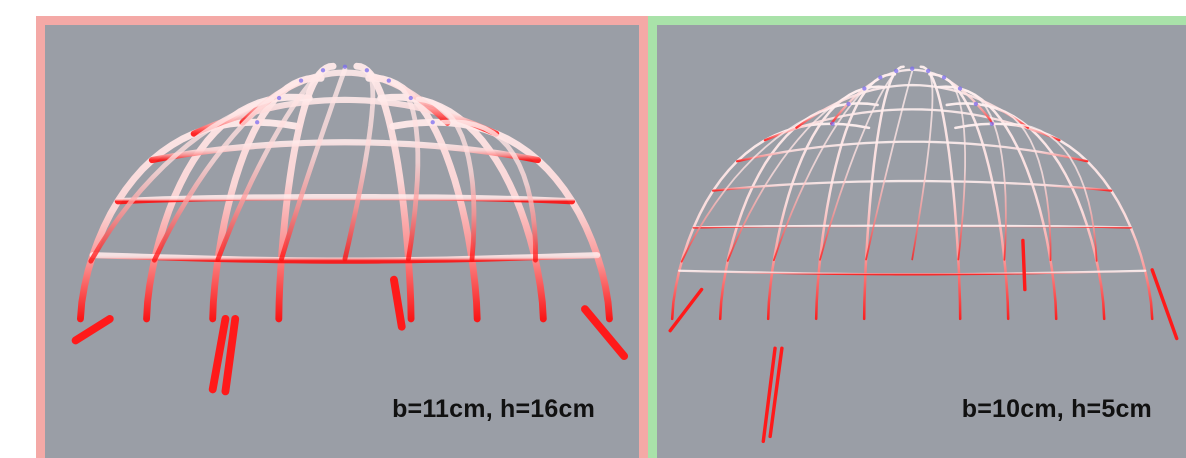 This screenshot has height=458, width=1186. I want to click on right-dimension-label: b=10cm, h=5cm, so click(1056, 409).